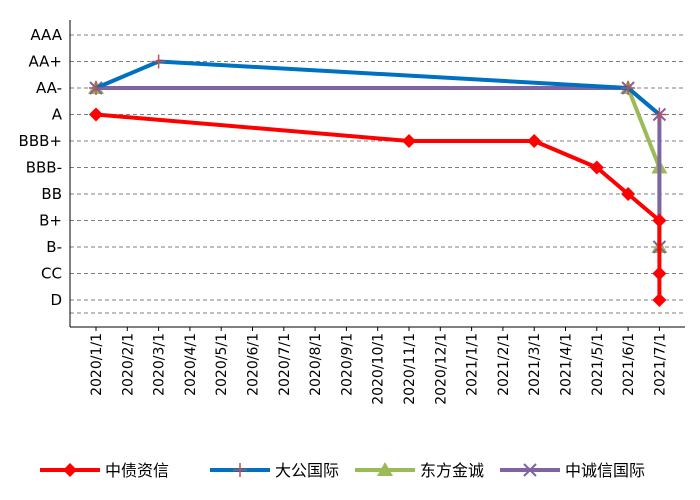 The image size is (700, 500). I want to click on x-tick-label: 2020/2/1, so click(128, 364).